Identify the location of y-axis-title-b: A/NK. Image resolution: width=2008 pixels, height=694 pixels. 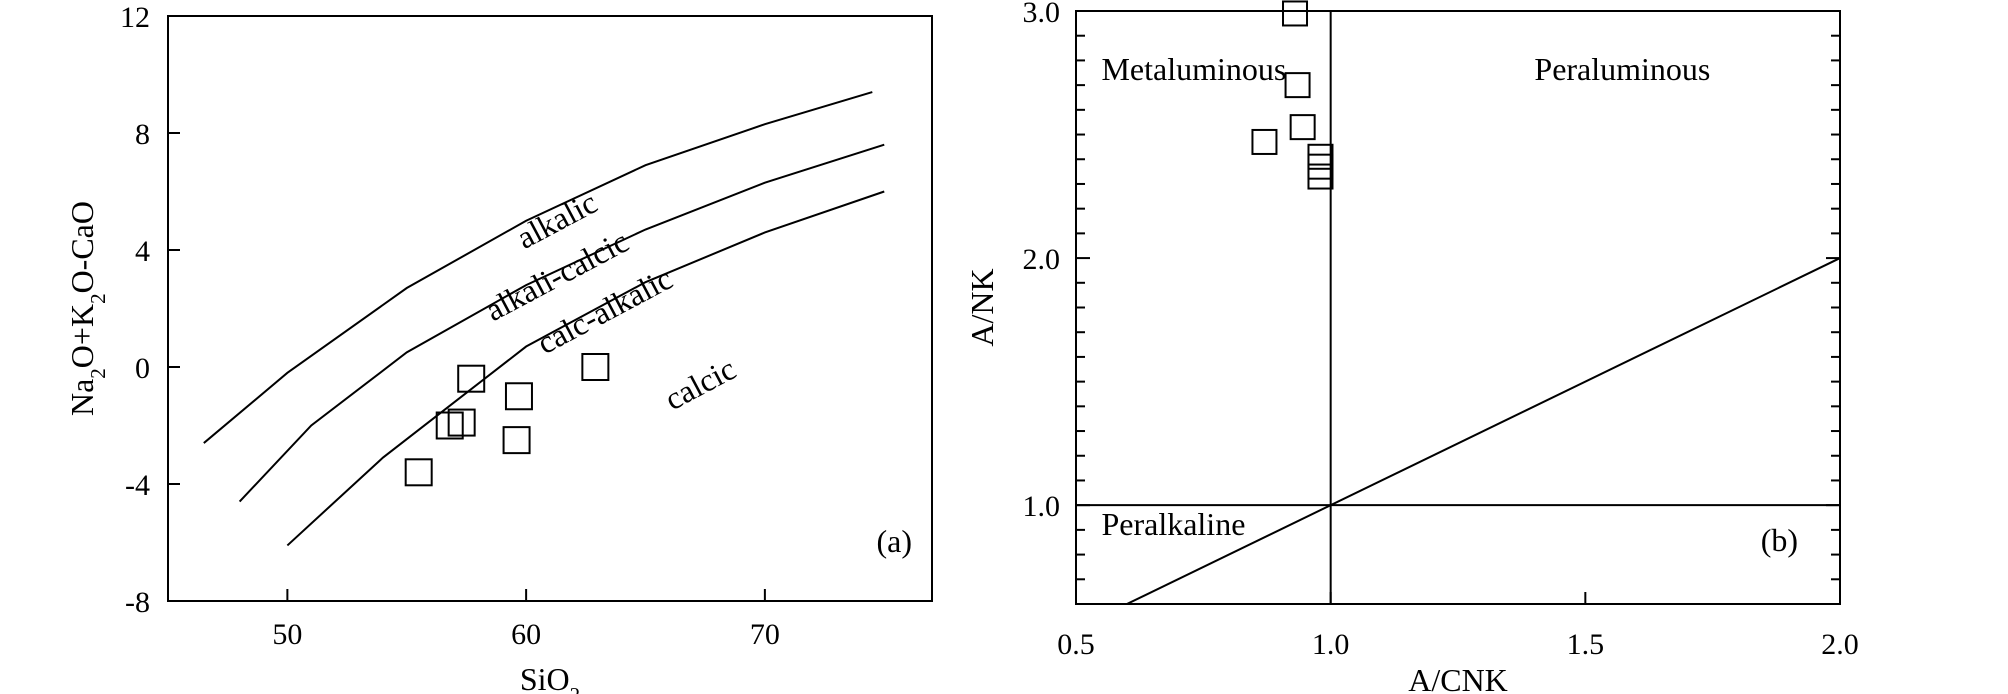
(982, 307).